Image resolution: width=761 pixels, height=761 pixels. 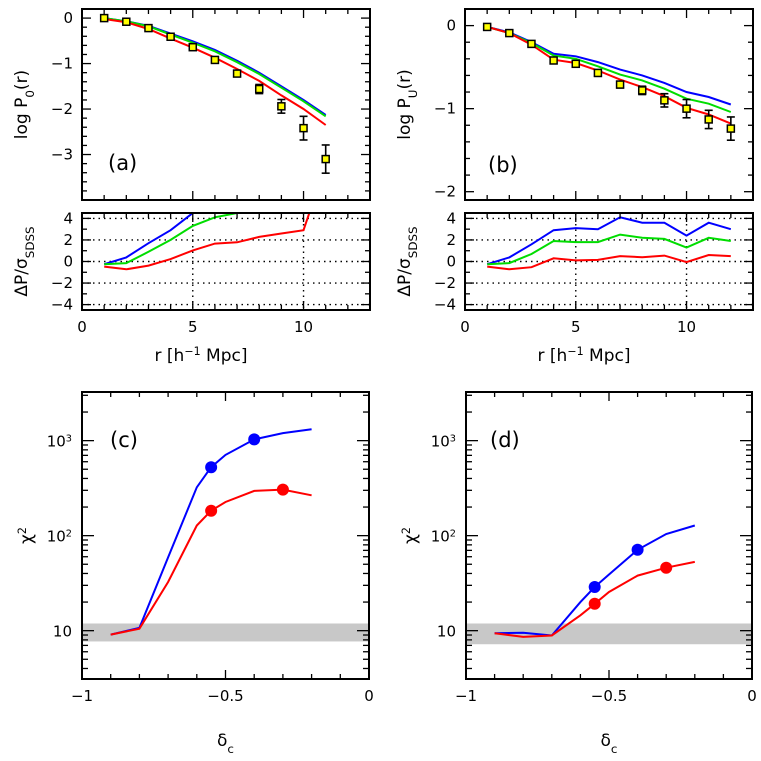 I want to click on x-tick-label-part: −1, so click(x=82, y=696).